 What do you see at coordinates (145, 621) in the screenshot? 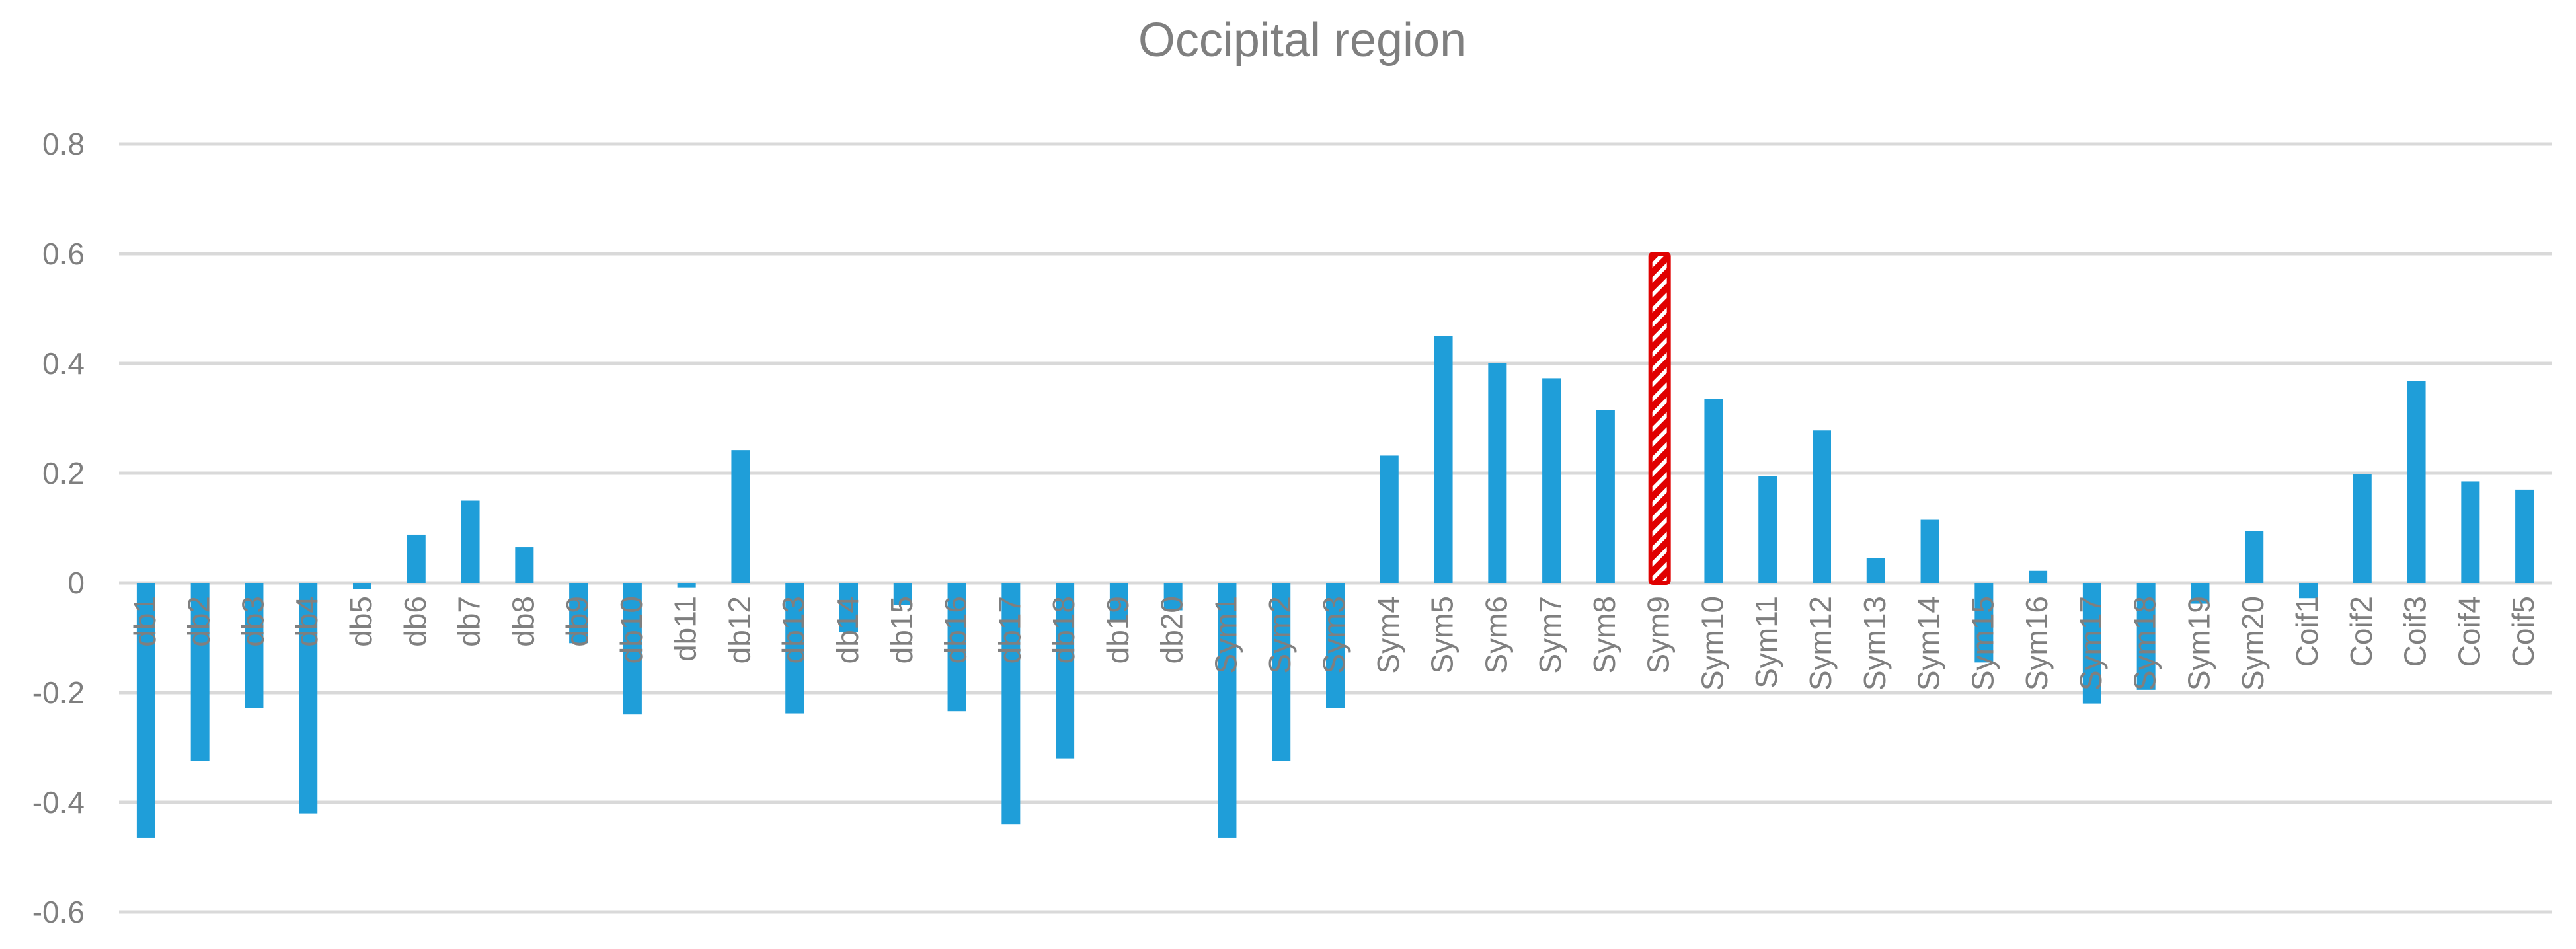
I see `x-tick-label: db1` at bounding box center [145, 621].